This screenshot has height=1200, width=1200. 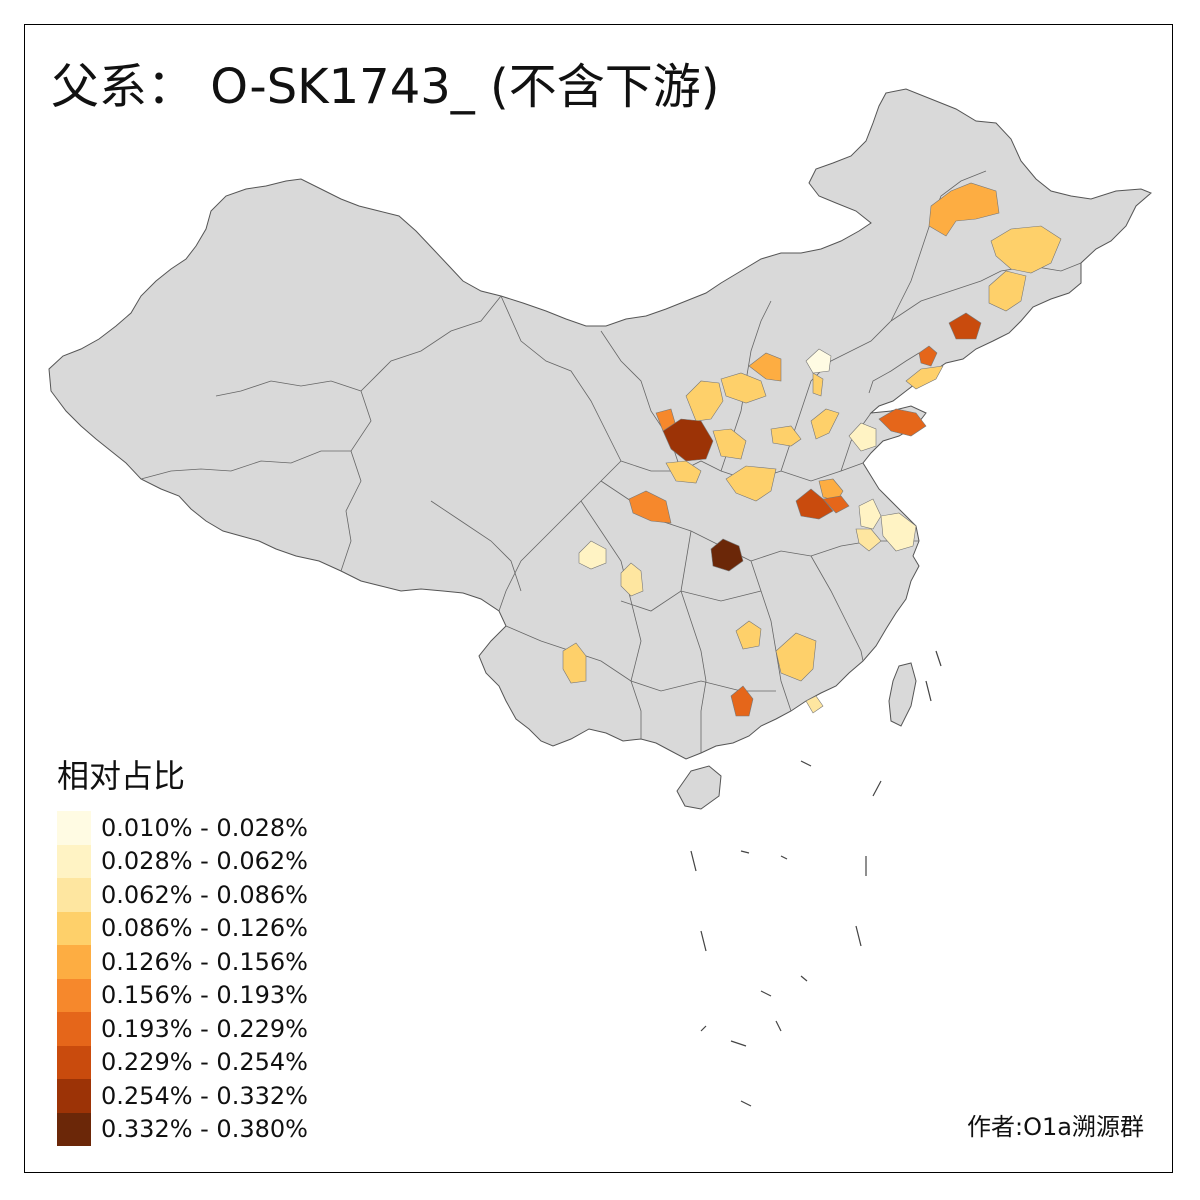 What do you see at coordinates (683, 472) in the screenshot?
I see `region-shaanxi-south` at bounding box center [683, 472].